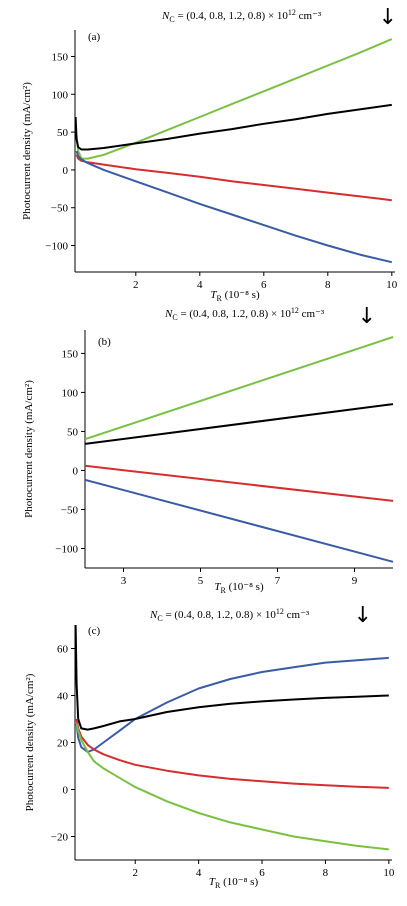 The width and height of the screenshot is (407, 906). What do you see at coordinates (94, 37) in the screenshot?
I see `panel-label: (a)` at bounding box center [94, 37].